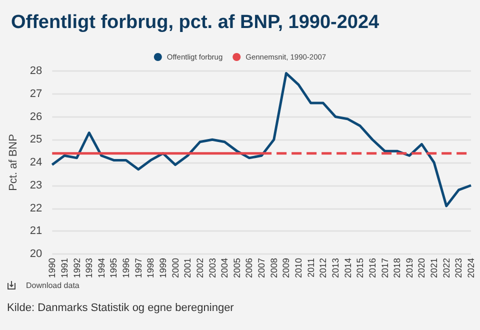 This screenshot has width=480, height=330. Describe the element at coordinates (409, 268) in the screenshot. I see `x-tick-label: 2019` at that location.